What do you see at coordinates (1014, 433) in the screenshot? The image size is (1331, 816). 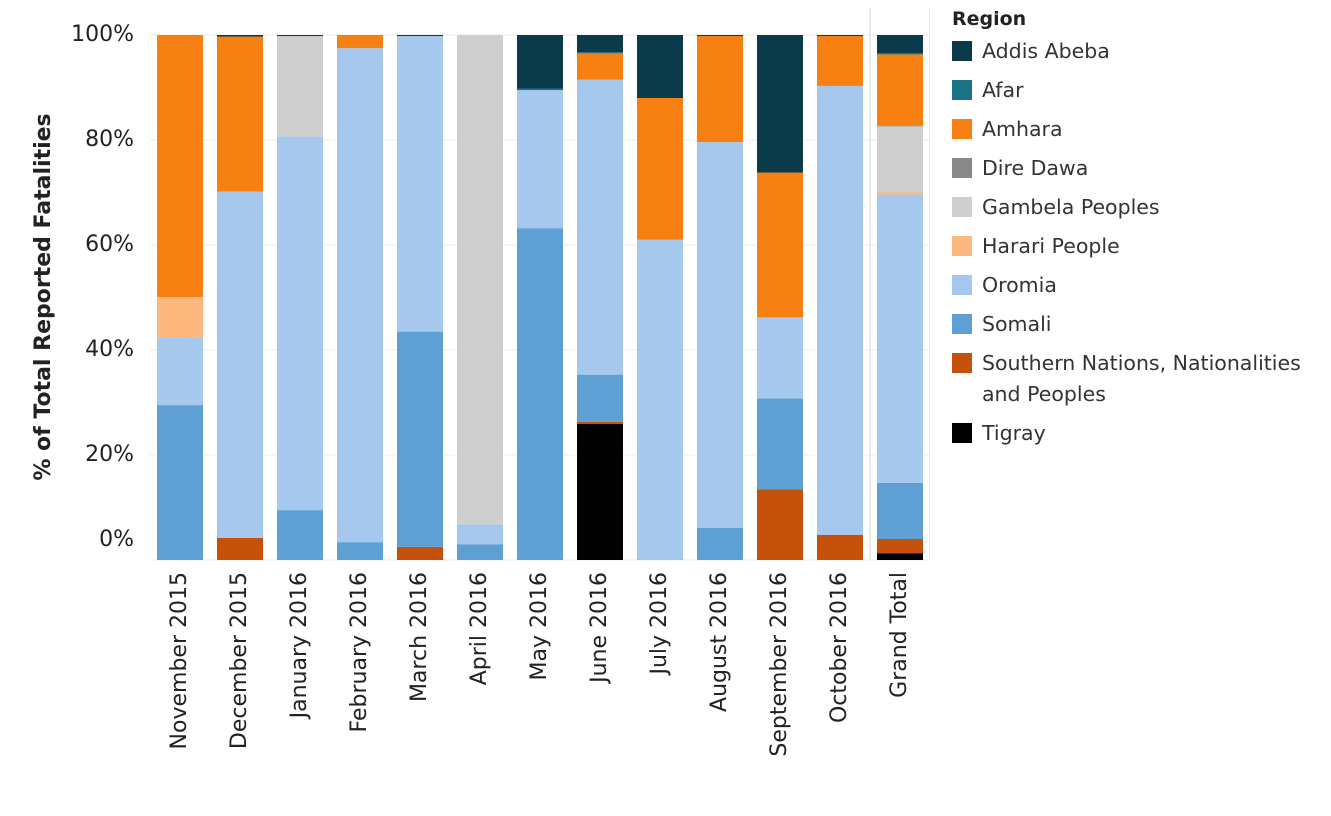 I see `legend-label: Tigray` at bounding box center [1014, 433].